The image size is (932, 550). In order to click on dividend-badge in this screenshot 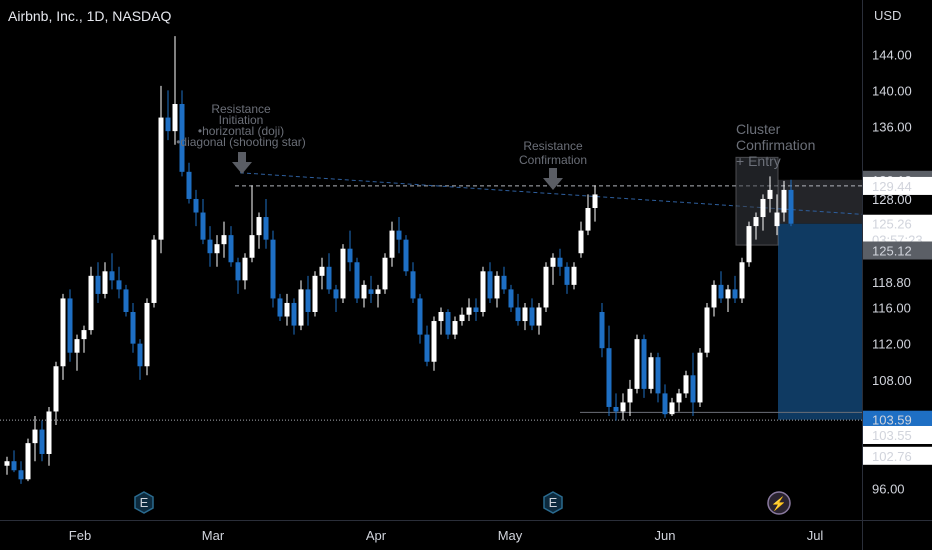, I will do `click(779, 503)`.